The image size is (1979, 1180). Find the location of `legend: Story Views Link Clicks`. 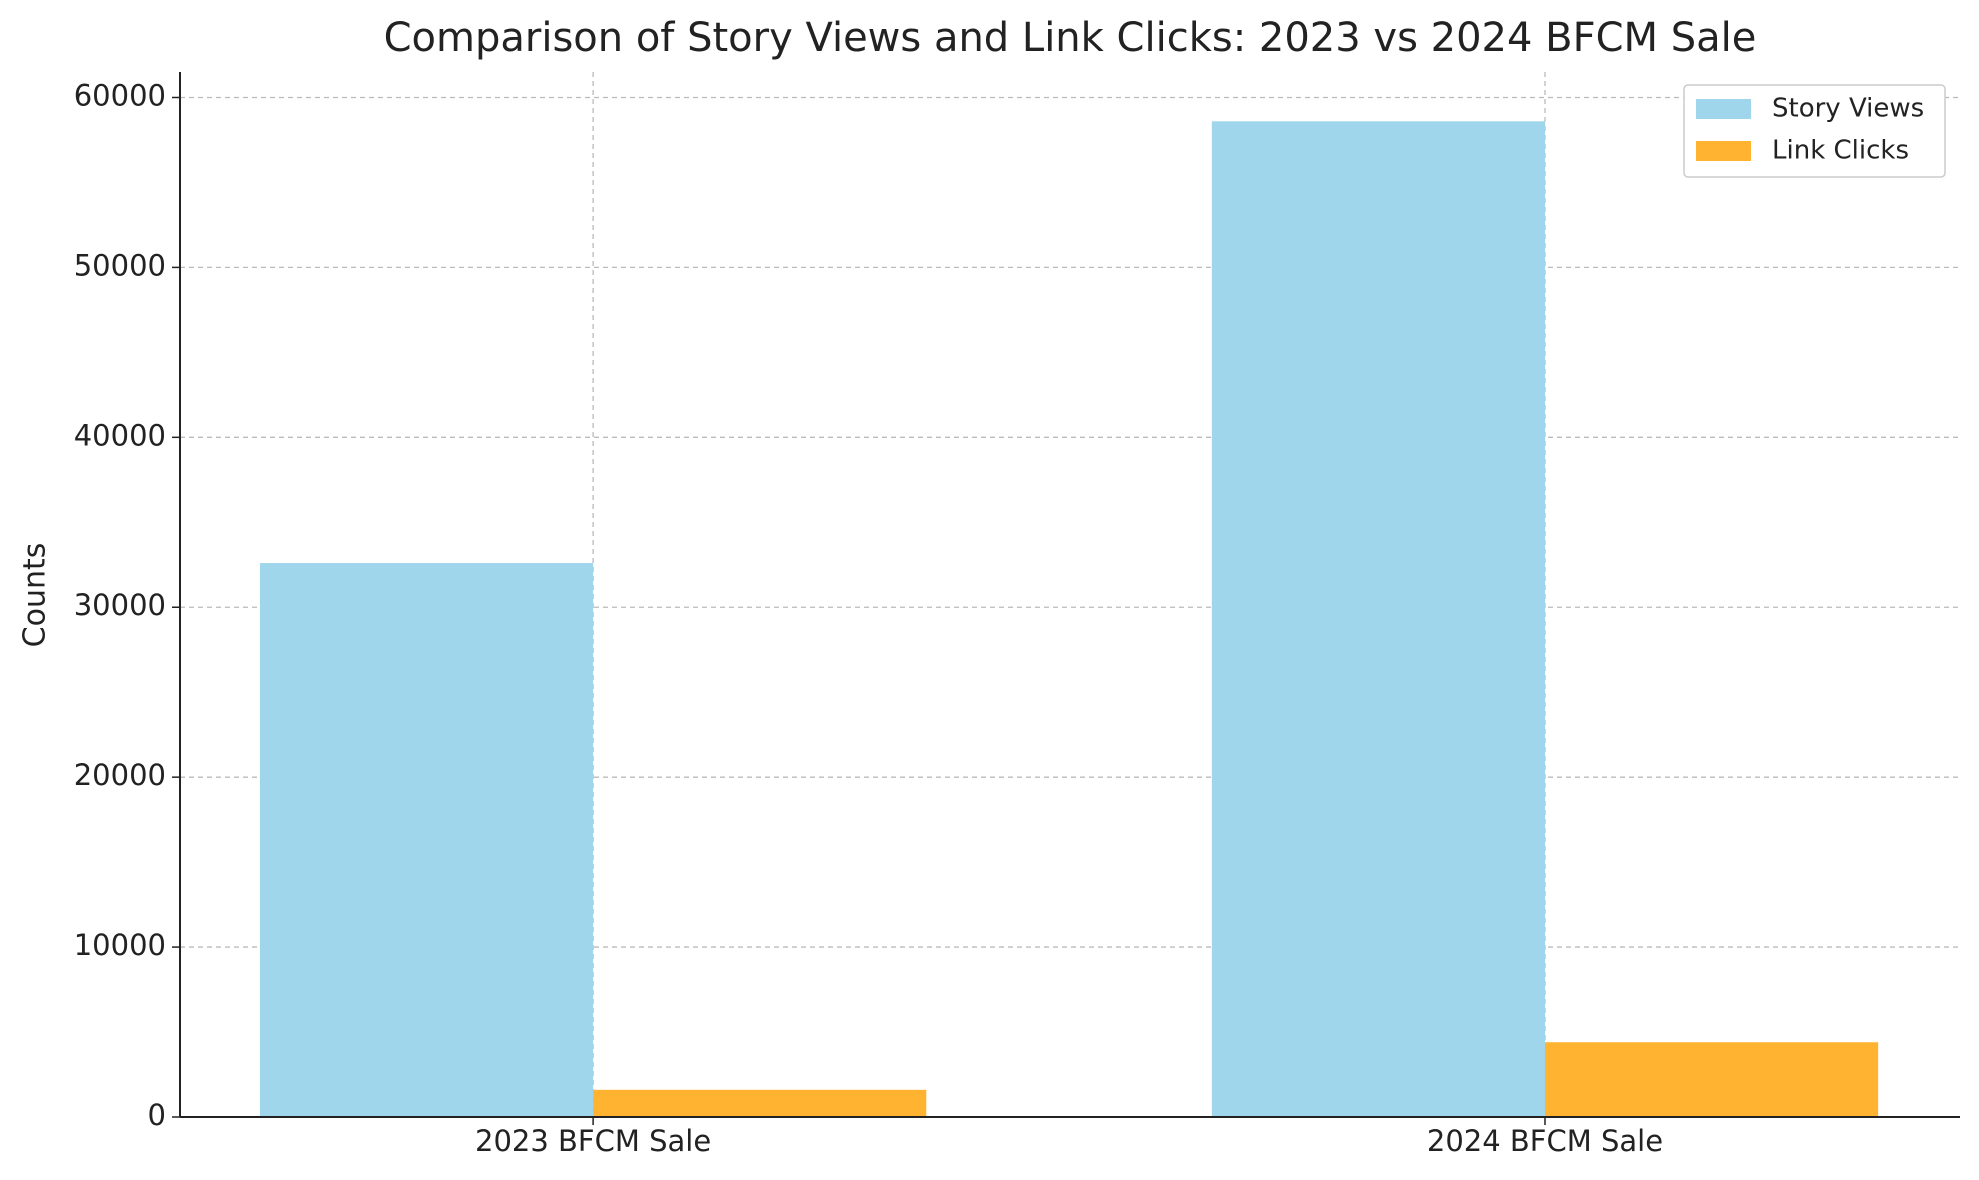

legend: Story Views Link Clicks is located at coordinates (1814, 131).